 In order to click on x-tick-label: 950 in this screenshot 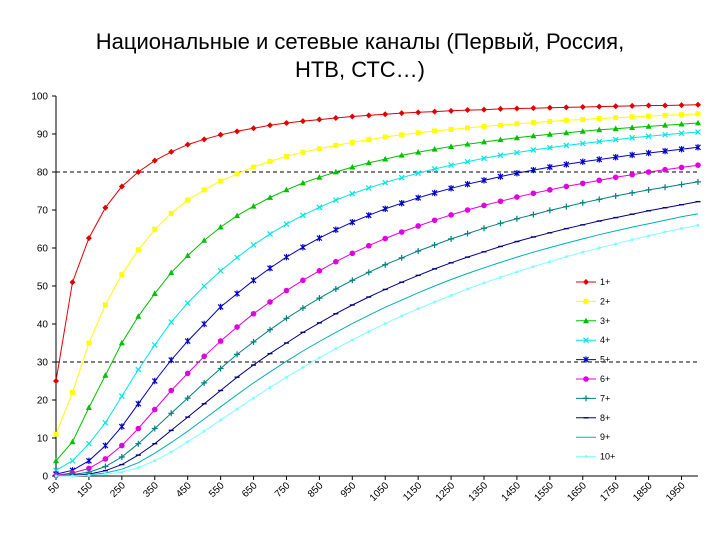, I will do `click(349, 490)`.